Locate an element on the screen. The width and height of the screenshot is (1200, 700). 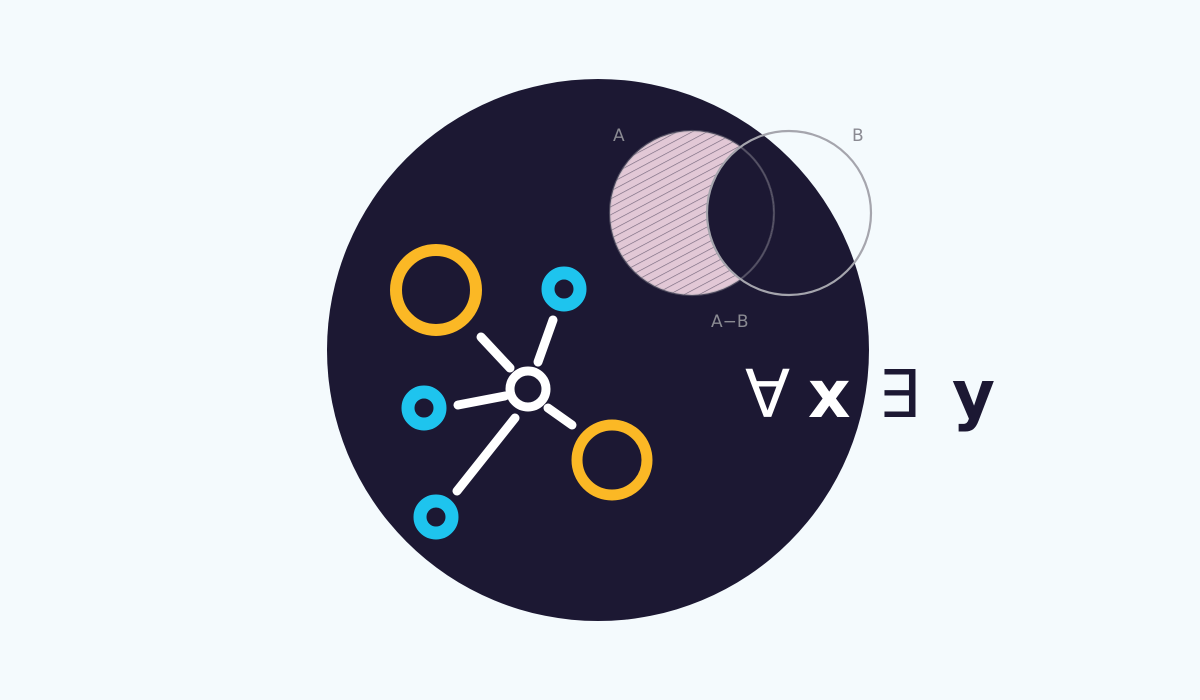
logic-formula: ∀ x ∃ y is located at coordinates (870, 394).